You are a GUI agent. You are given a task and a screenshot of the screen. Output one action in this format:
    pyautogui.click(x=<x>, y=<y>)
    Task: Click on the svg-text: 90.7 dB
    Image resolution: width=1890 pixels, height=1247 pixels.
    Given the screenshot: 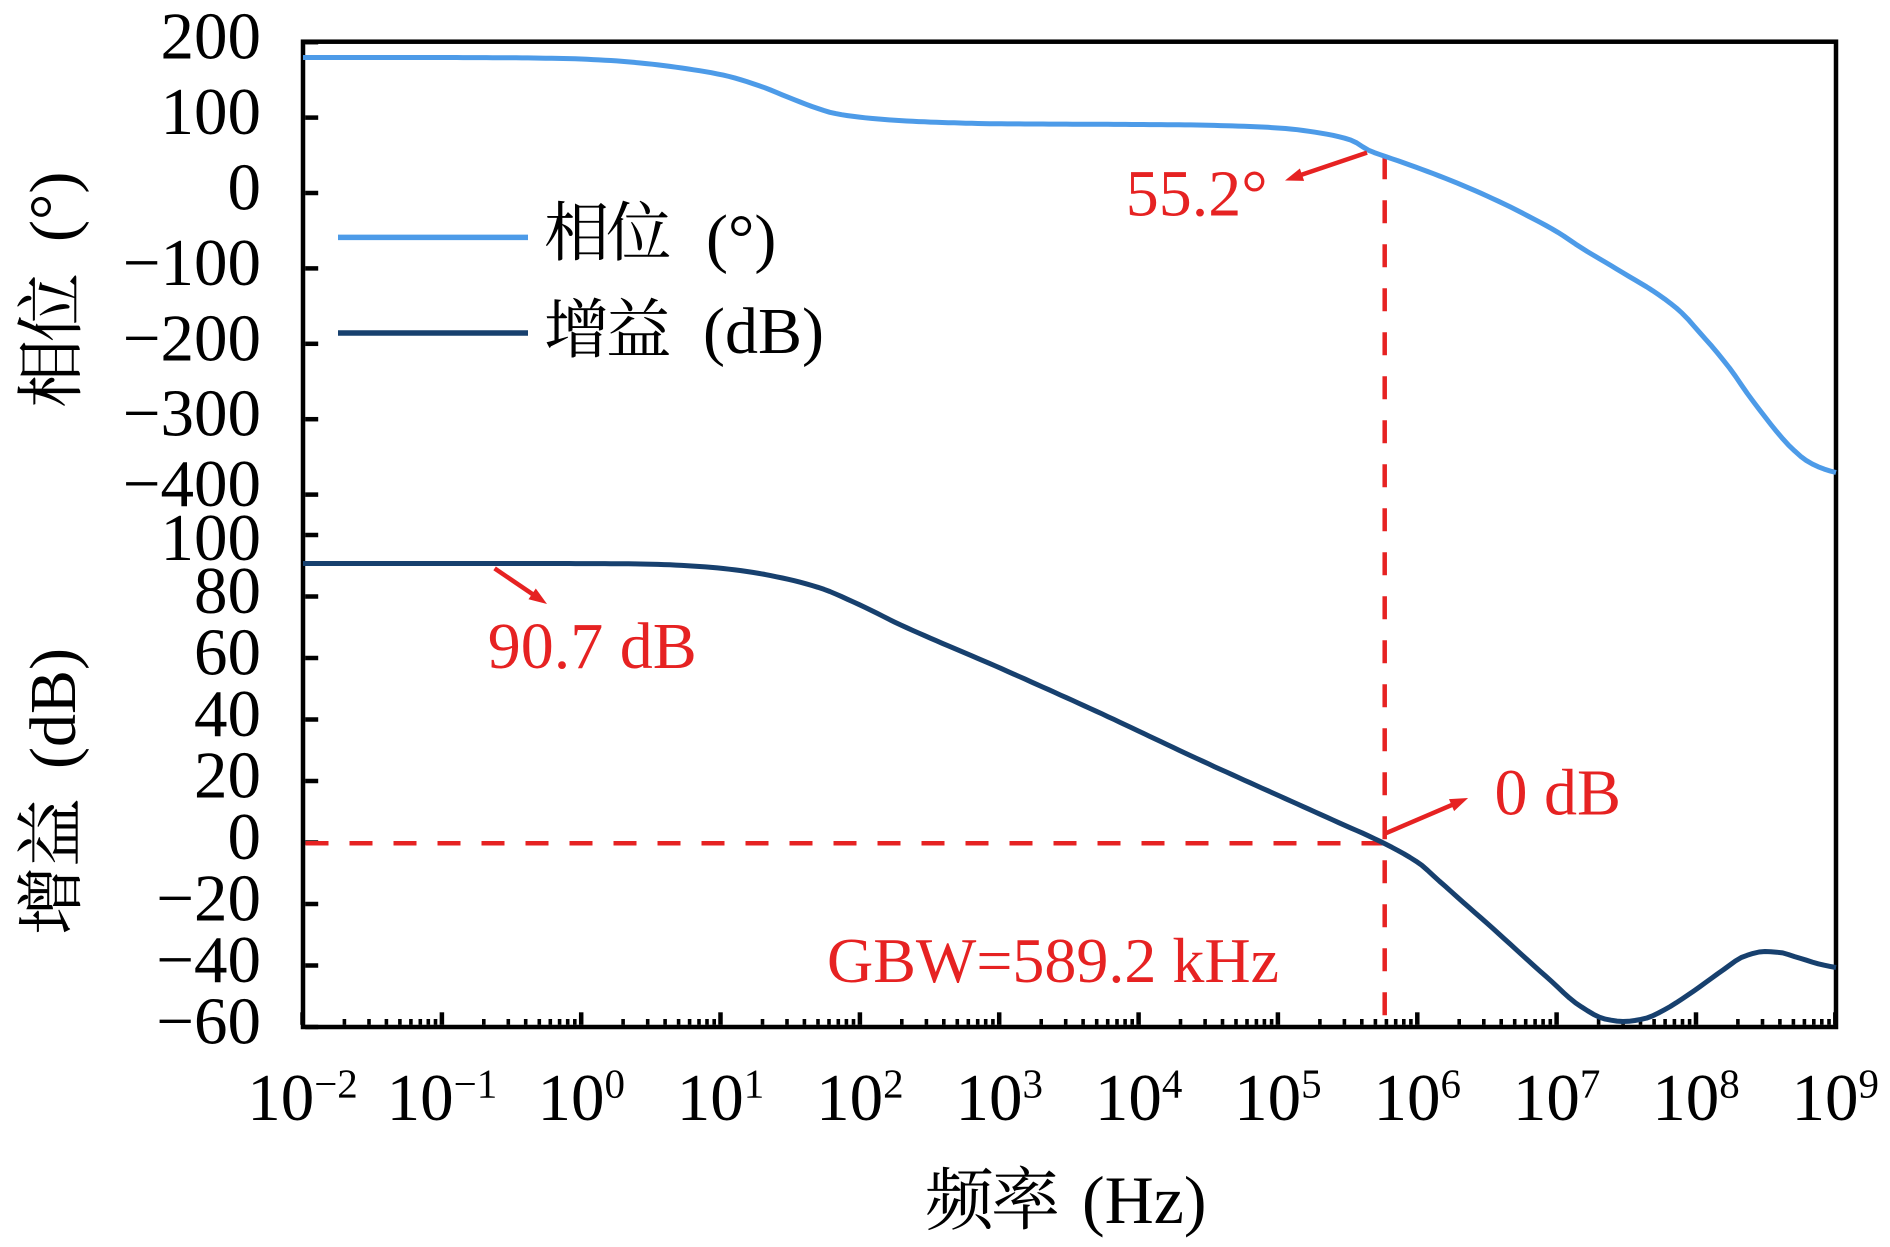 What is the action you would take?
    pyautogui.click(x=592, y=646)
    